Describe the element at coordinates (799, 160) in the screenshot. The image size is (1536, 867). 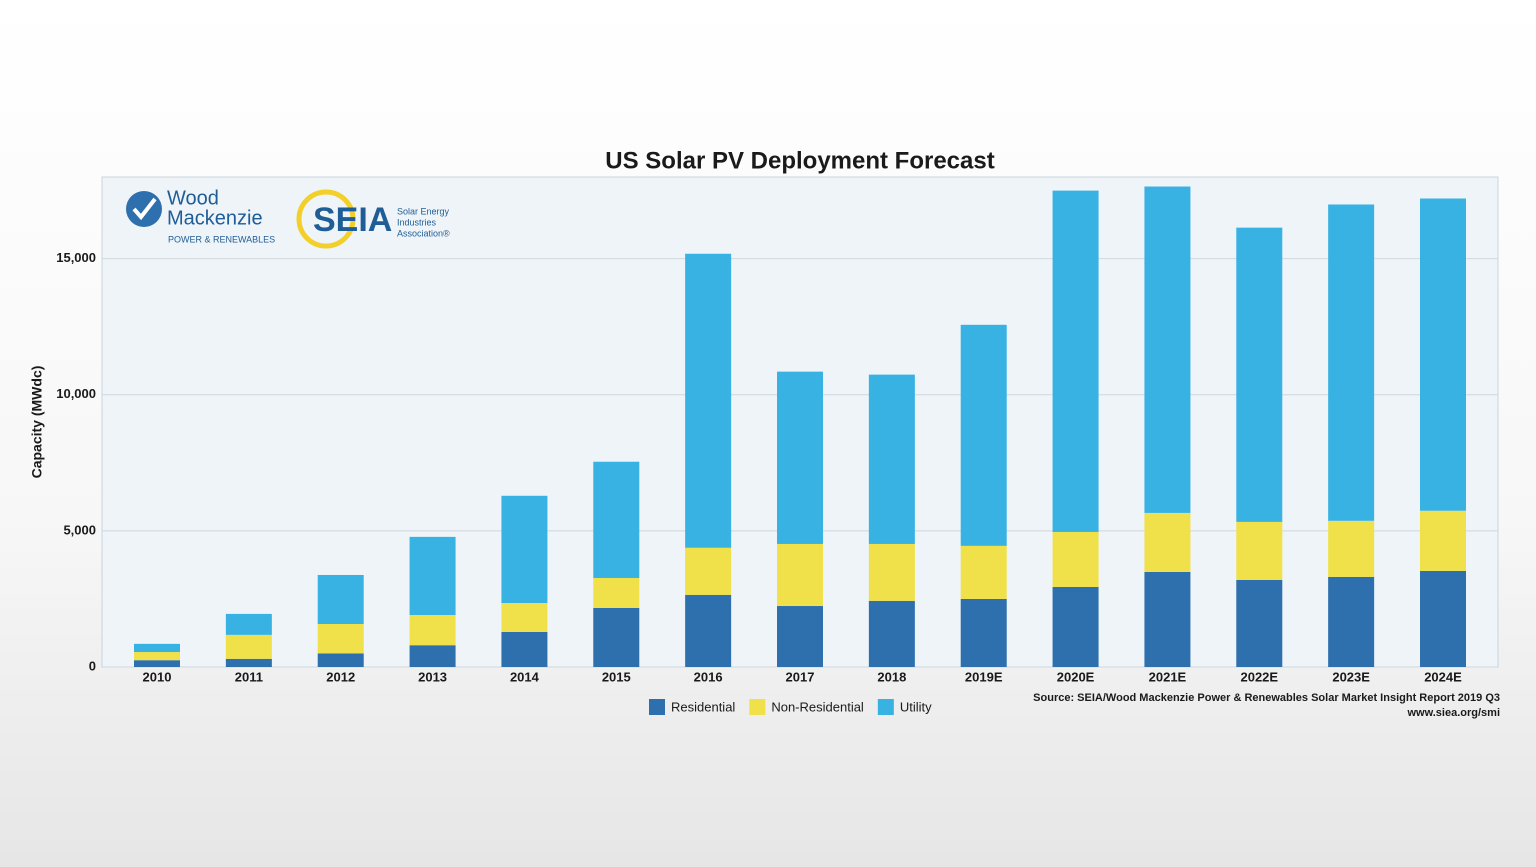
I see `chart-title: US Solar PV Deployment Forecast` at that location.